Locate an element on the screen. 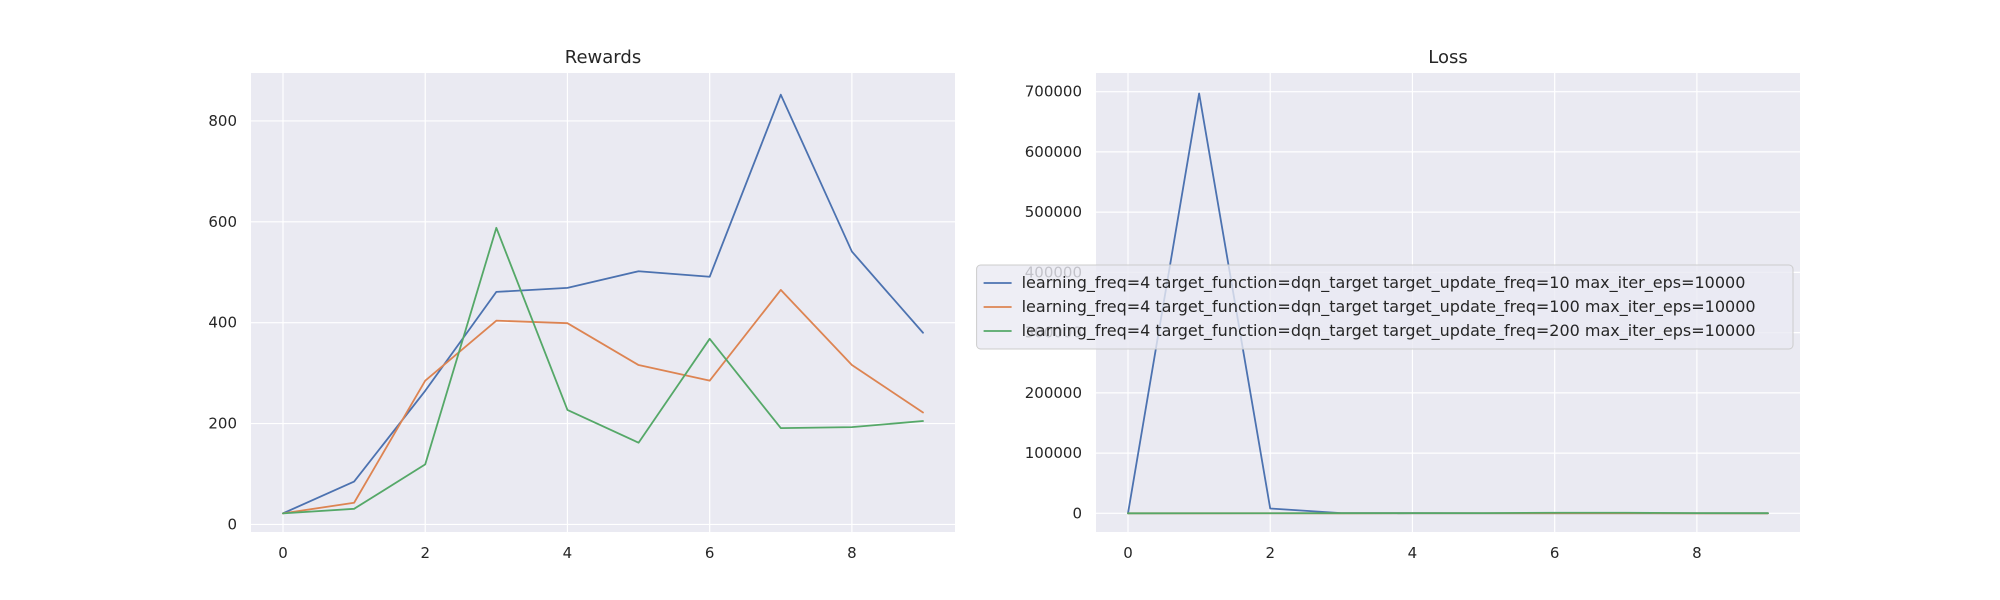 The width and height of the screenshot is (2000, 600). y-tick-label: 600 is located at coordinates (222, 222).